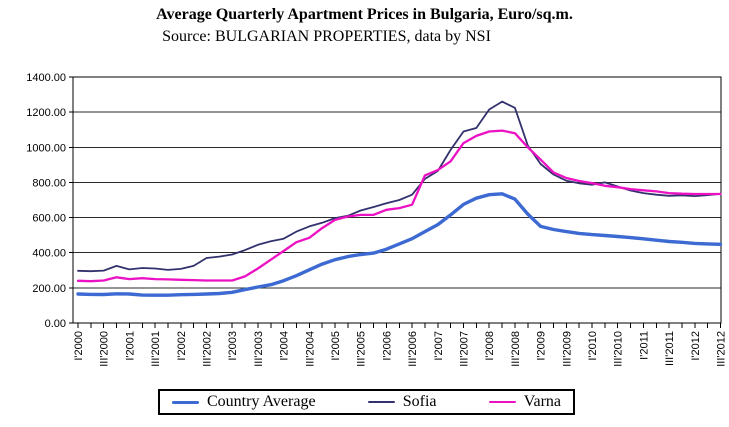  I want to click on svg-text: I'2004, so click(285, 346).